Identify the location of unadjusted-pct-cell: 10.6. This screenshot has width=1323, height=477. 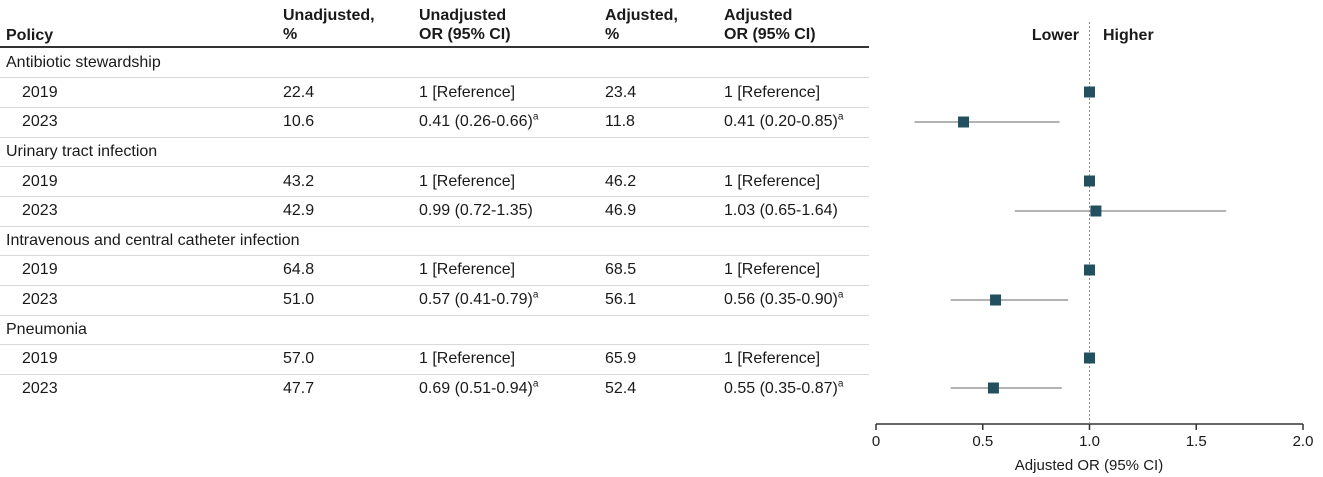
(299, 121).